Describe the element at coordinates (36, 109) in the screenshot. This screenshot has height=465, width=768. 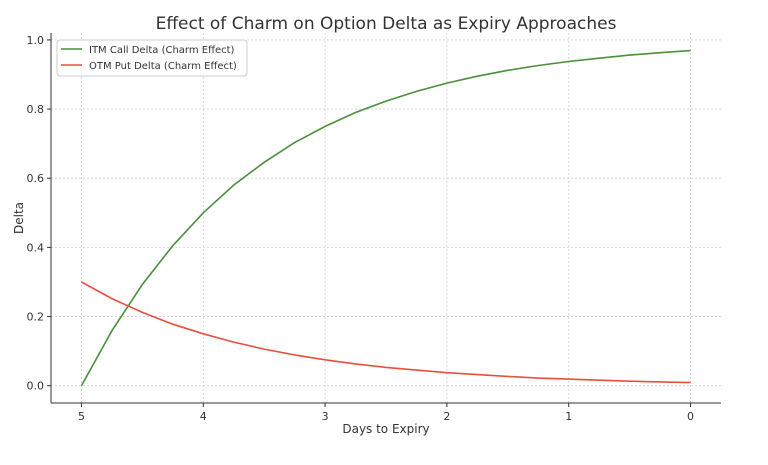
I see `y-tick-label: 0.8` at that location.